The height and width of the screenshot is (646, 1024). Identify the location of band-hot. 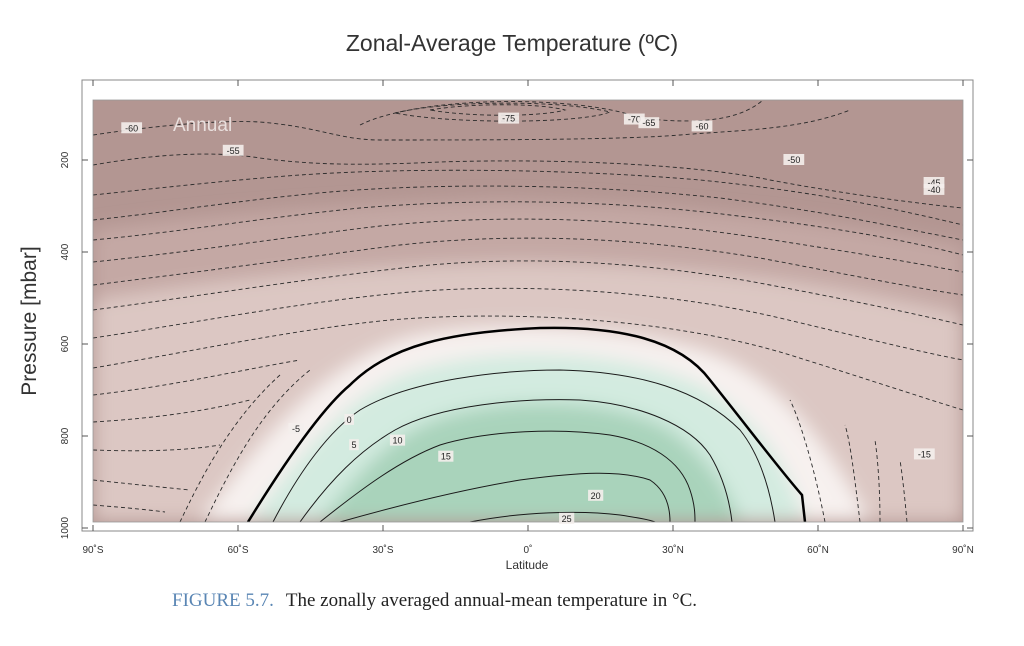
(530, 462).